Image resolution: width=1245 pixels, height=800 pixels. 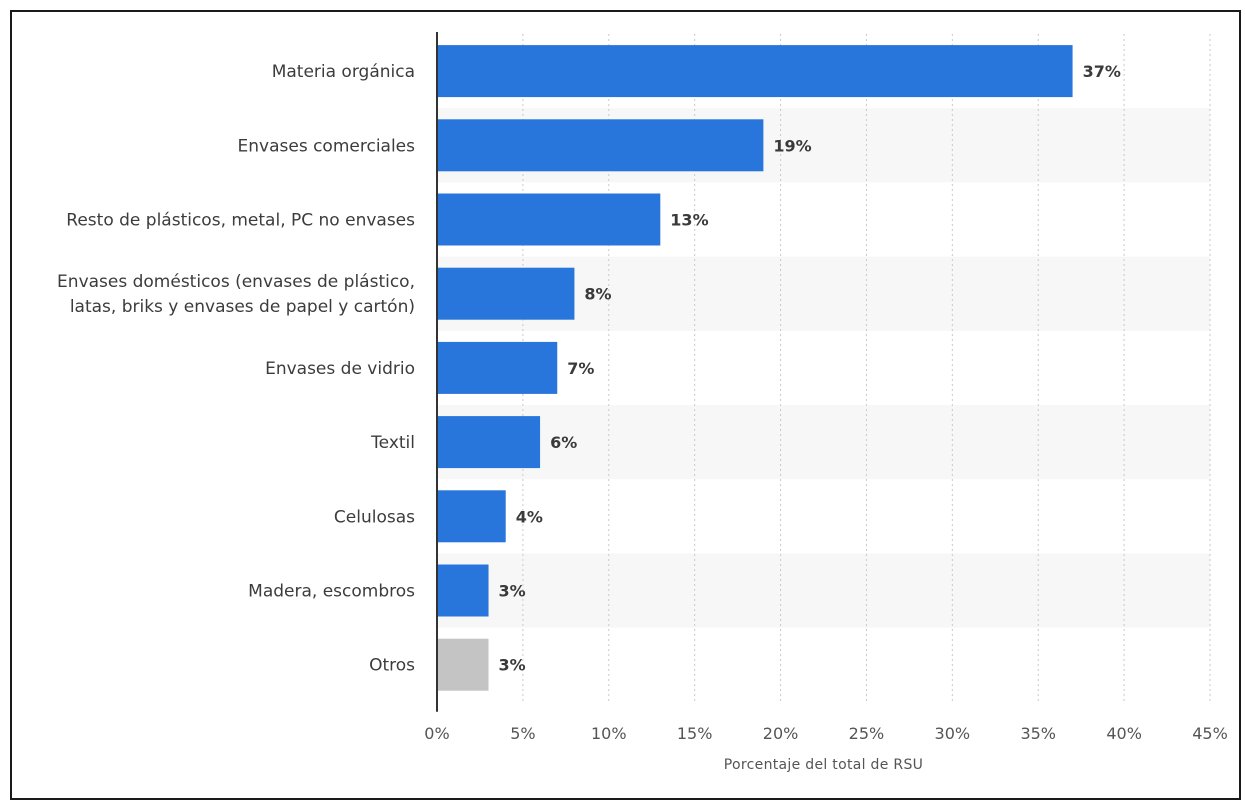 What do you see at coordinates (609, 733) in the screenshot?
I see `x-tick-label: 10%` at bounding box center [609, 733].